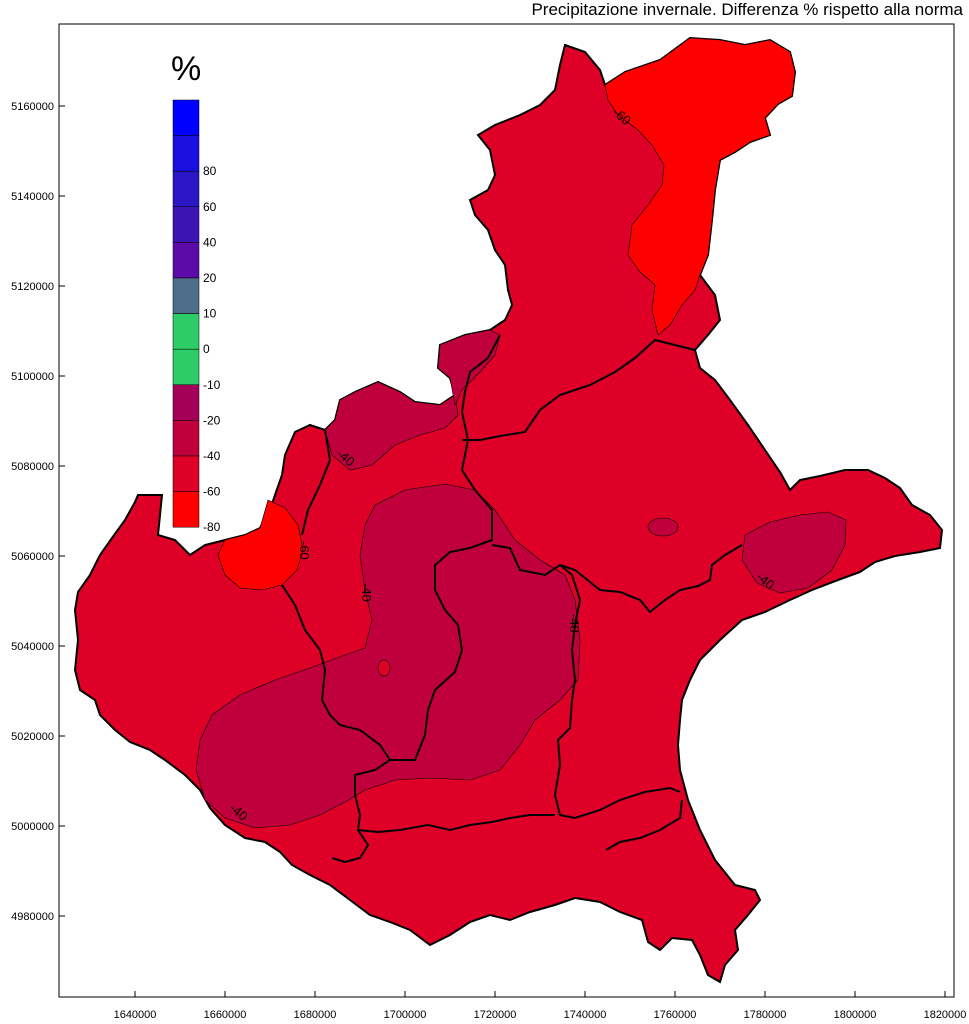 This screenshot has height=1024, width=969. I want to click on x-tick: 1800000, so click(855, 1006).